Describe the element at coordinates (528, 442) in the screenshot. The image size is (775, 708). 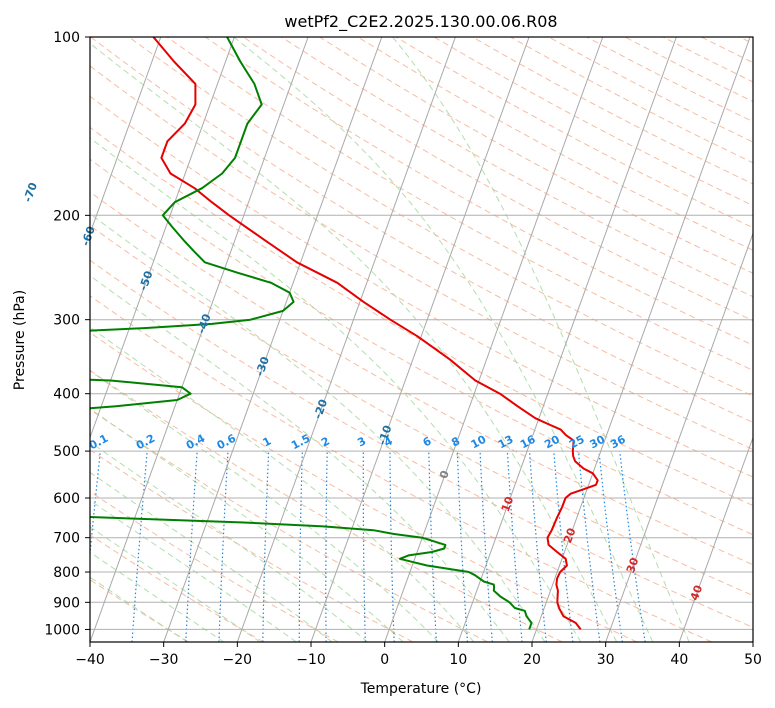
I see `mixing-ratio-label: 16` at that location.